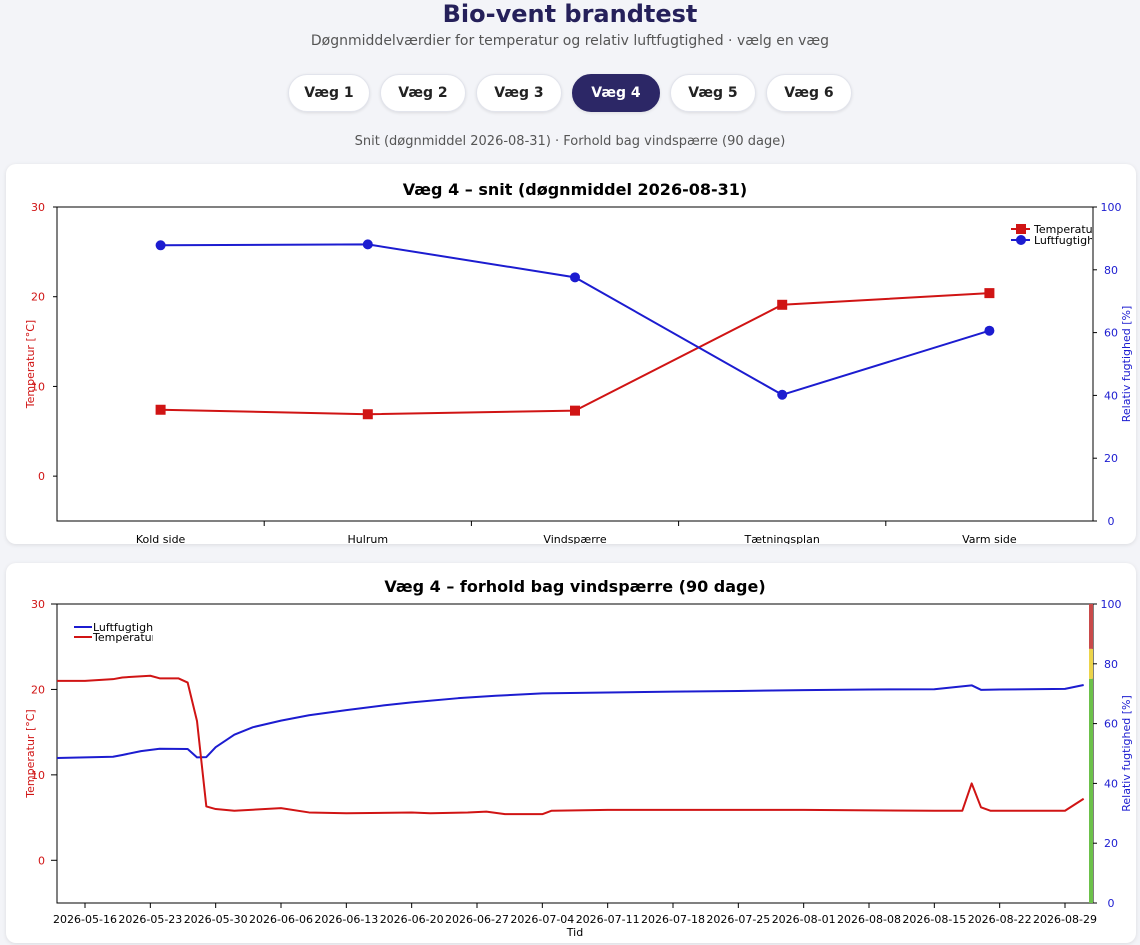  I want to click on x-tick-label: 2026-06-27, so click(477, 919).